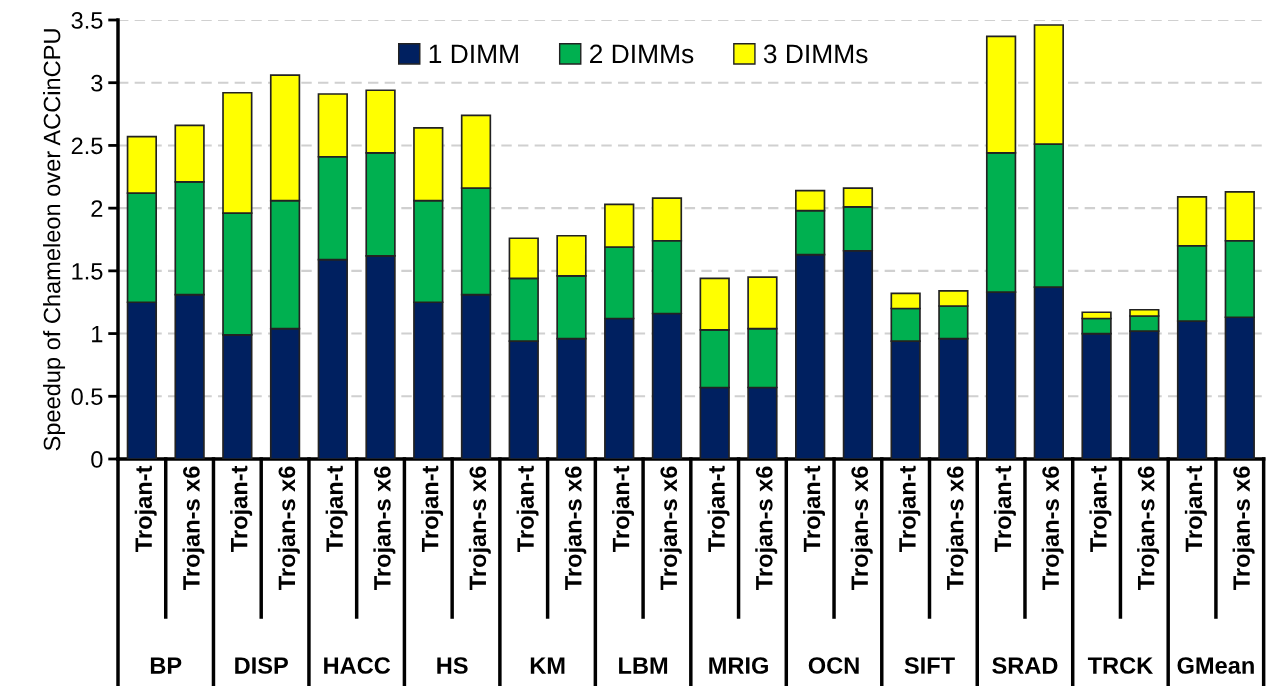 Image resolution: width=1279 pixels, height=686 pixels. I want to click on text: OCN, so click(833, 665).